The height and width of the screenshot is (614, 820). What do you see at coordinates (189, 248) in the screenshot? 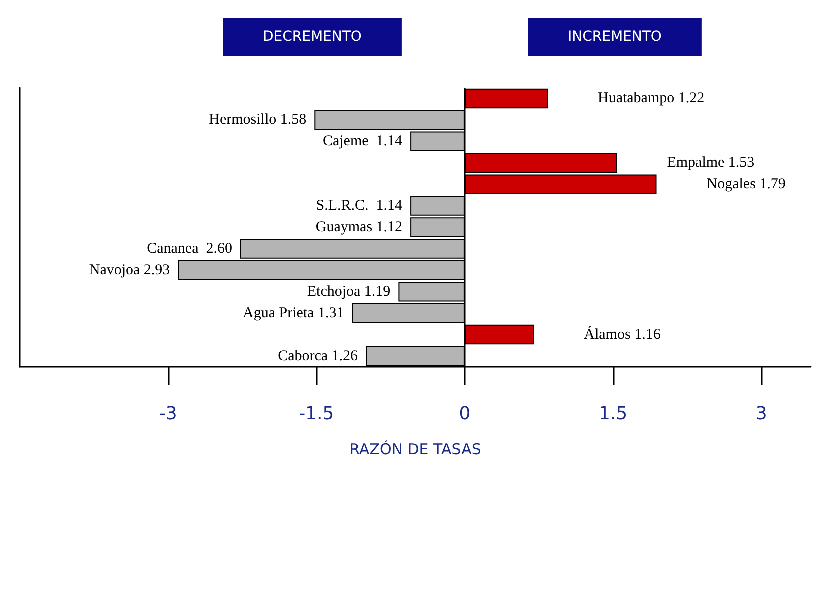
I see `y-tick-label: Cananea 2.60` at bounding box center [189, 248].